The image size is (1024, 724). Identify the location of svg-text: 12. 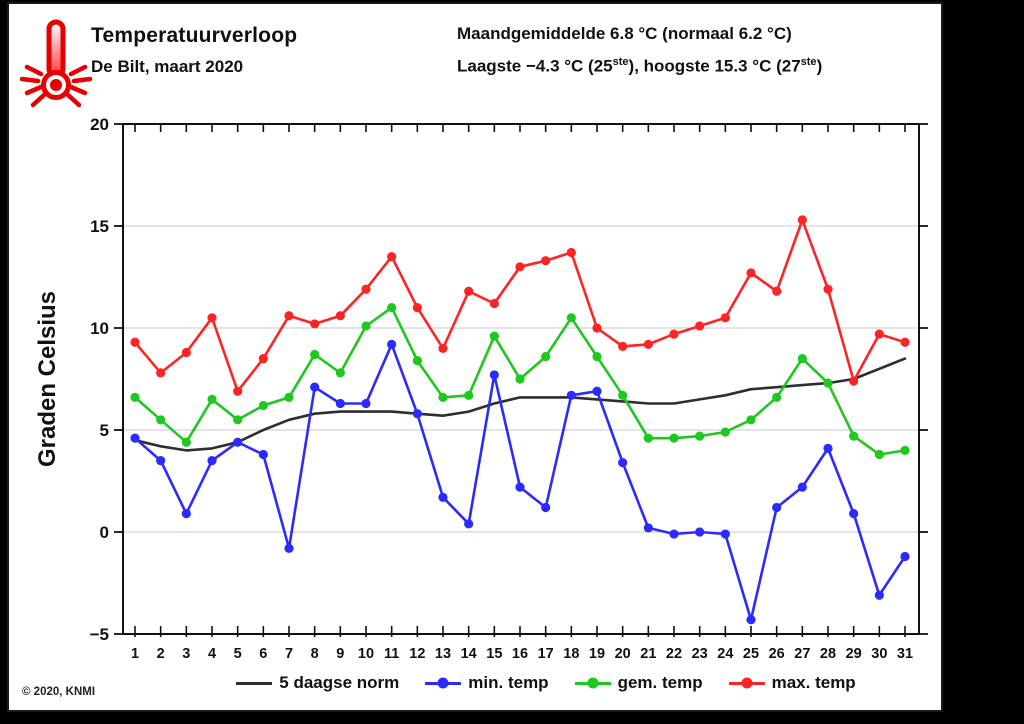
(417, 654).